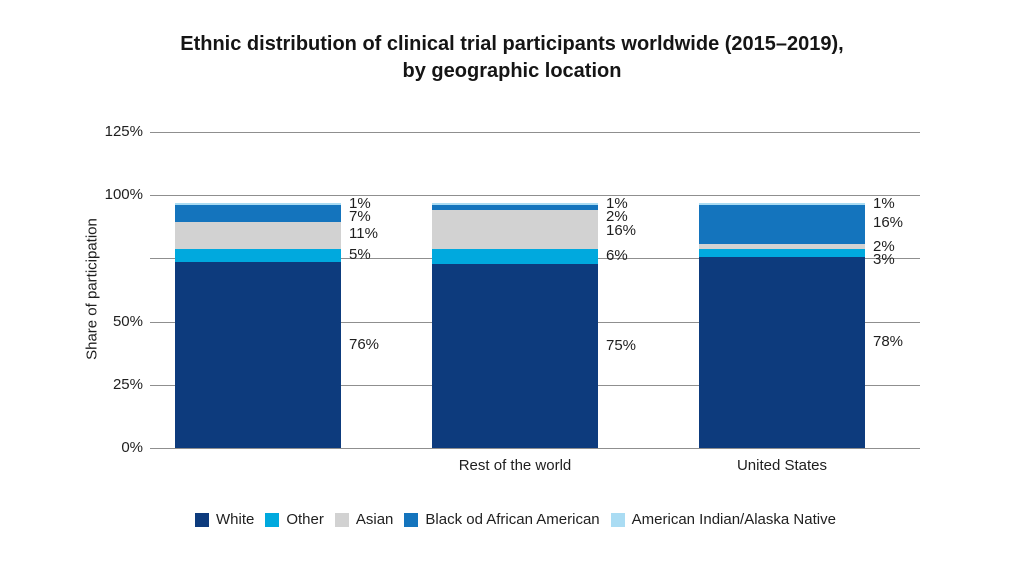 This screenshot has width=1024, height=569. What do you see at coordinates (512, 71) in the screenshot?
I see `chart-title-line2: by geographic location` at bounding box center [512, 71].